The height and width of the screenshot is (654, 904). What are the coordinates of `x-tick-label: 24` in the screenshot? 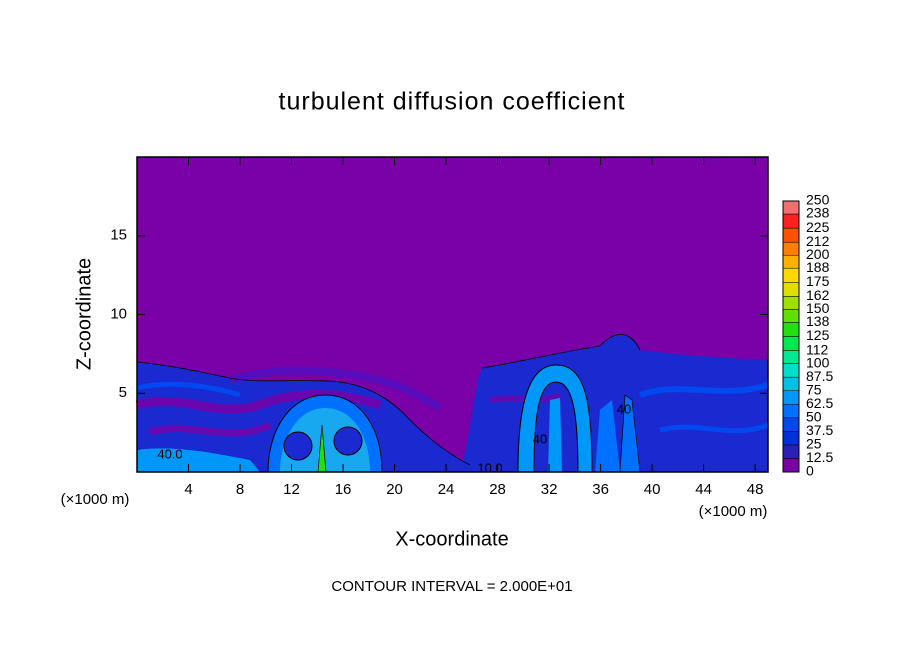 It's located at (446, 489).